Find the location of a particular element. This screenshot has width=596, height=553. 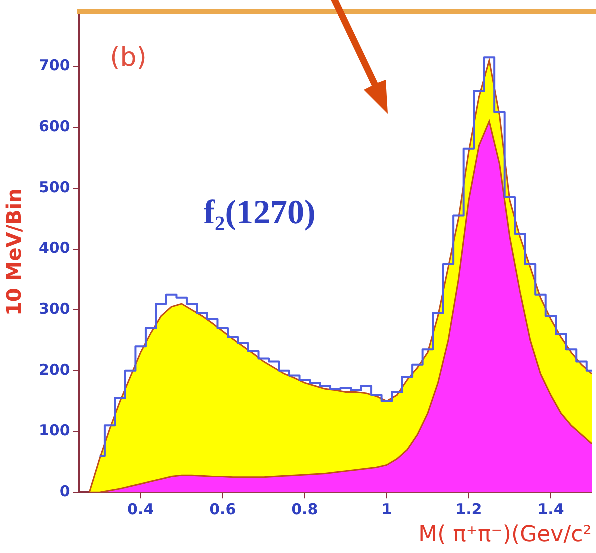

x-axis-title: M( π⁺π⁻)(Gev/c² is located at coordinates (505, 535).